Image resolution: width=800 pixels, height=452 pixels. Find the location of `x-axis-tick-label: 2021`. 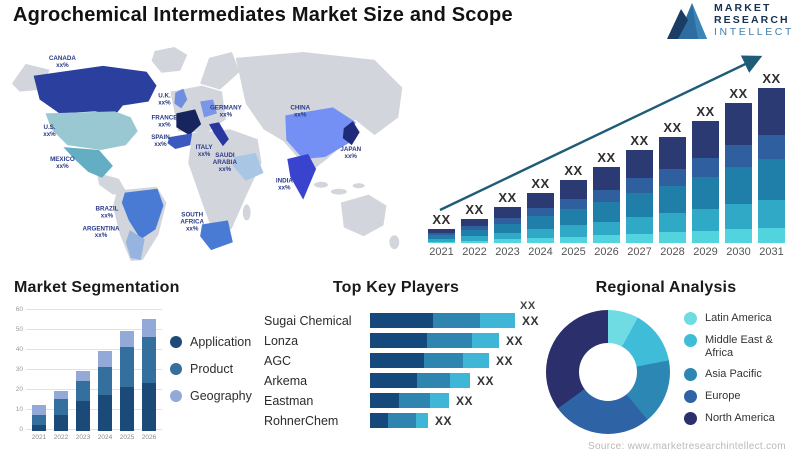

x-axis-tick-label: 2021 is located at coordinates (441, 252).